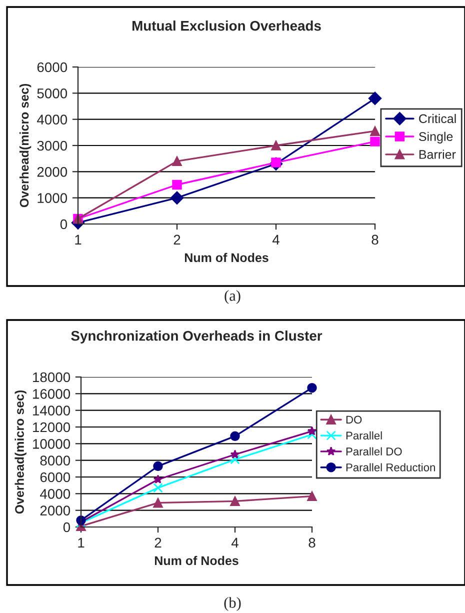 This screenshot has height=613, width=465. I want to click on legend-label: DO, so click(354, 420).